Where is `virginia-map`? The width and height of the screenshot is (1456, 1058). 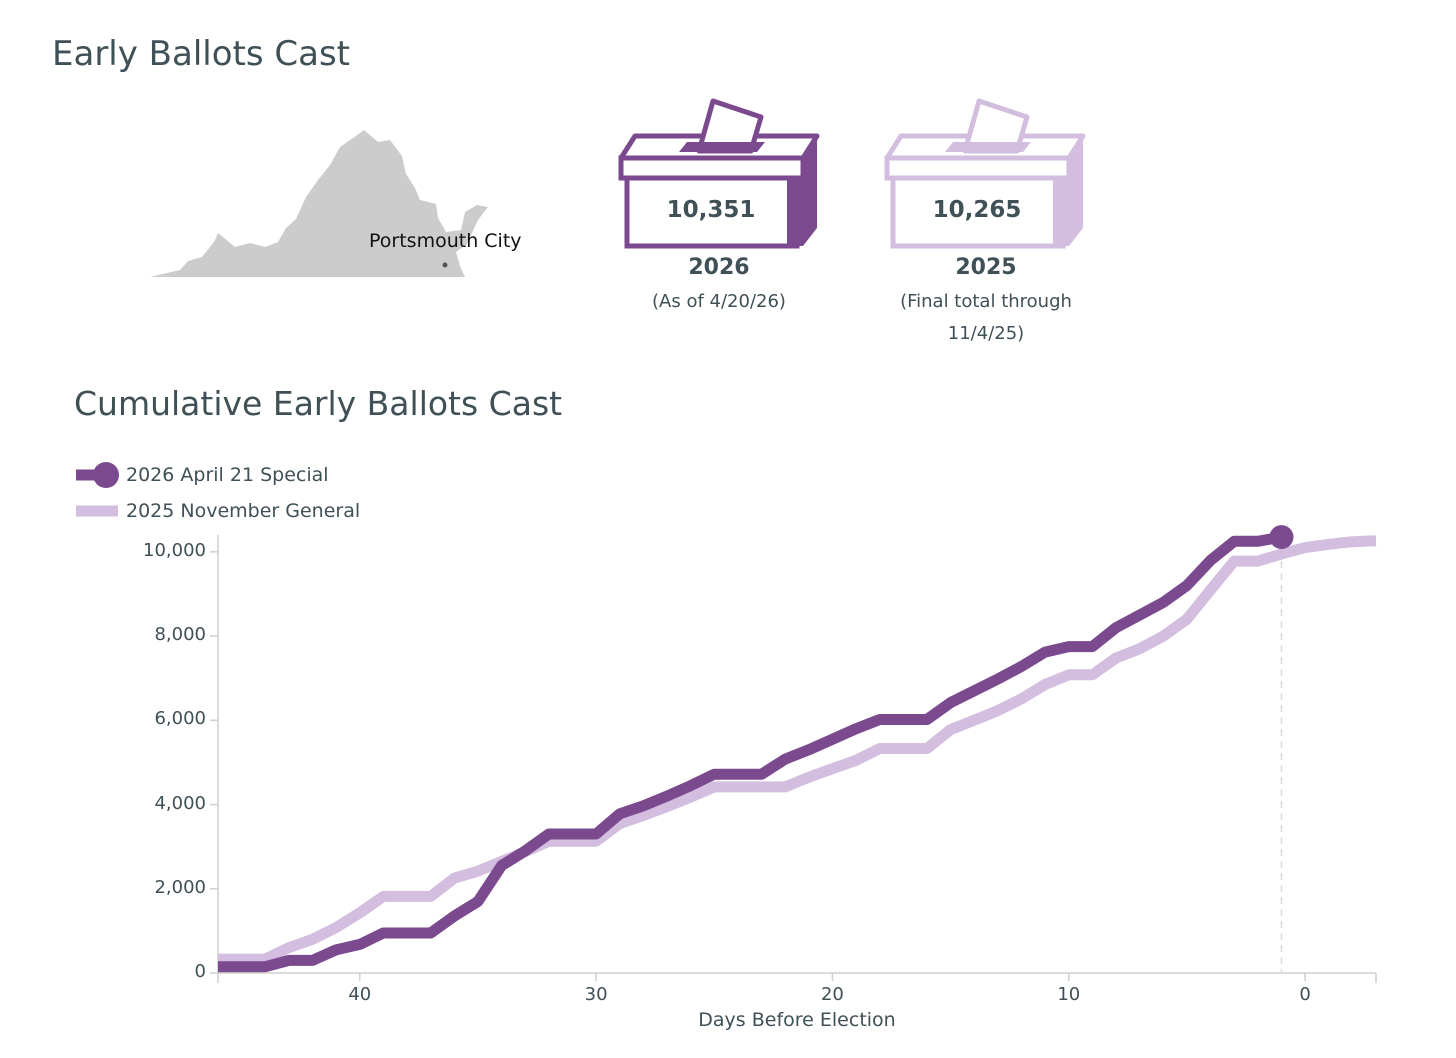 virginia-map is located at coordinates (319, 203).